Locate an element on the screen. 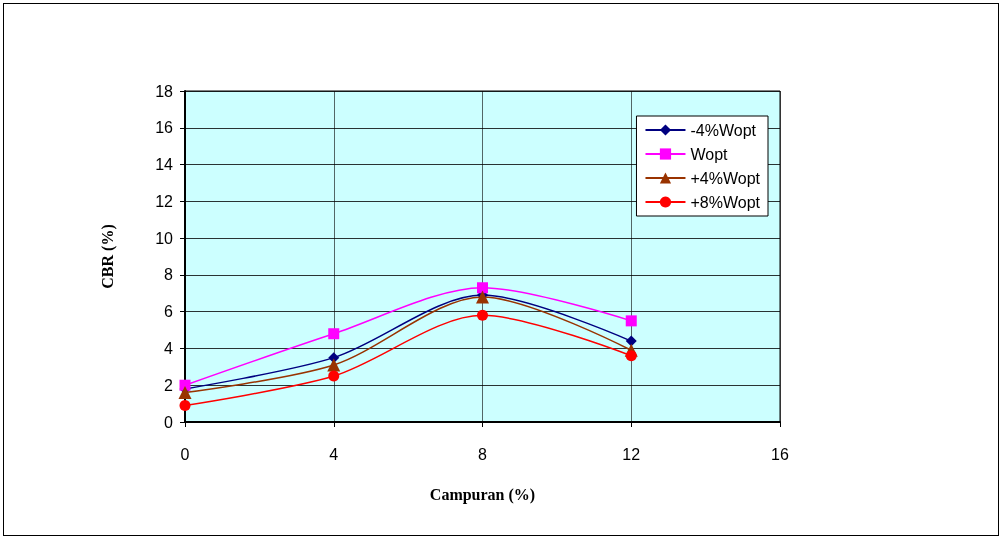 This screenshot has height=541, width=1004. y-tick-label: 12 is located at coordinates (164, 201).